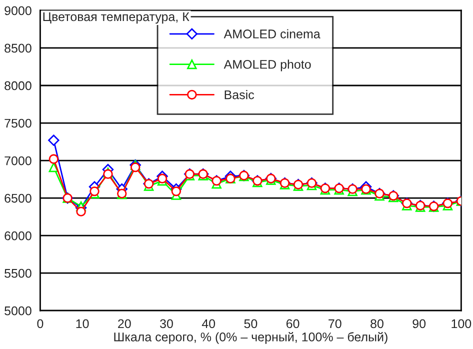 Image resolution: width=473 pixels, height=349 pixels. I want to click on x-tick-label: 10, so click(82, 323).